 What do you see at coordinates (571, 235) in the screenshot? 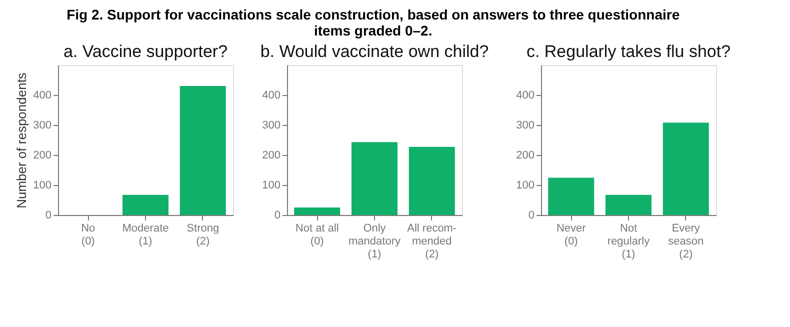
I see `x-tick-label: Never (0)` at bounding box center [571, 235].